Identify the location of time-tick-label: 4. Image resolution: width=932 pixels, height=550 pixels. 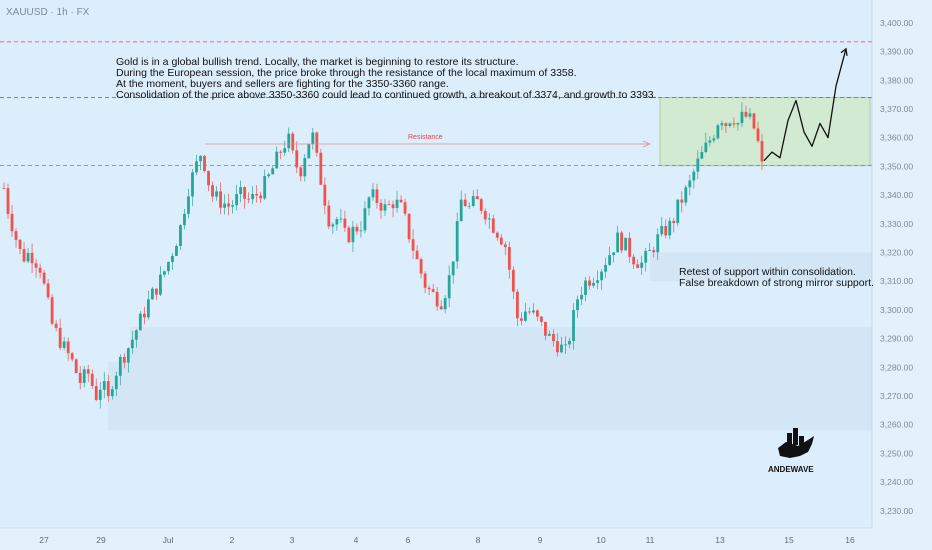
(356, 540).